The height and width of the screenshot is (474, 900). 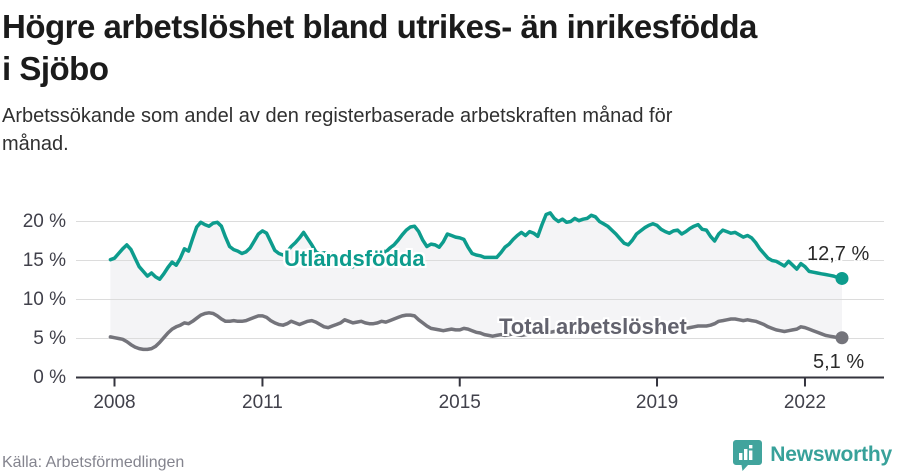 I want to click on x-axis-tick-label: 2022, so click(x=805, y=402).